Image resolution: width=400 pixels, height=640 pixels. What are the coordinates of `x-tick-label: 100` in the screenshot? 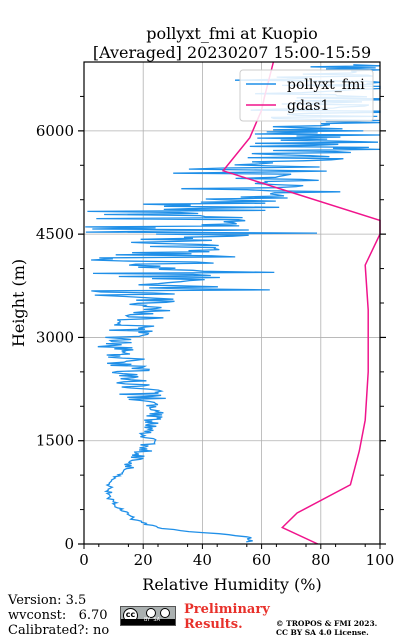 It's located at (380, 560).